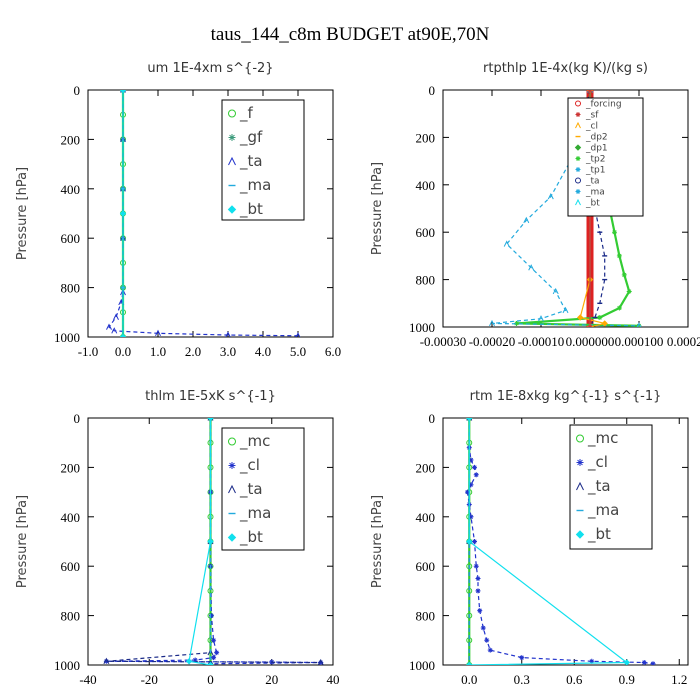  What do you see at coordinates (333, 351) in the screenshot?
I see `x-tick-label: 6.0` at bounding box center [333, 351].